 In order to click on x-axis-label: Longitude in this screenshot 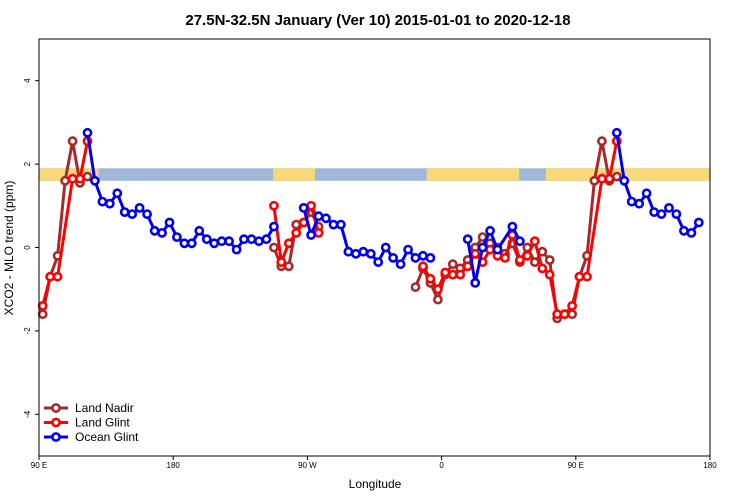, I will do `click(375, 484)`.